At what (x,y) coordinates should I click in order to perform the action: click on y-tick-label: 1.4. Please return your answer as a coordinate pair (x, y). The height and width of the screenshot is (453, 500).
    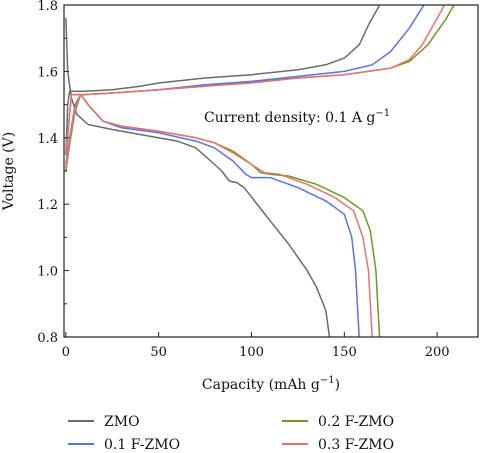
    Looking at the image, I should click on (47, 139).